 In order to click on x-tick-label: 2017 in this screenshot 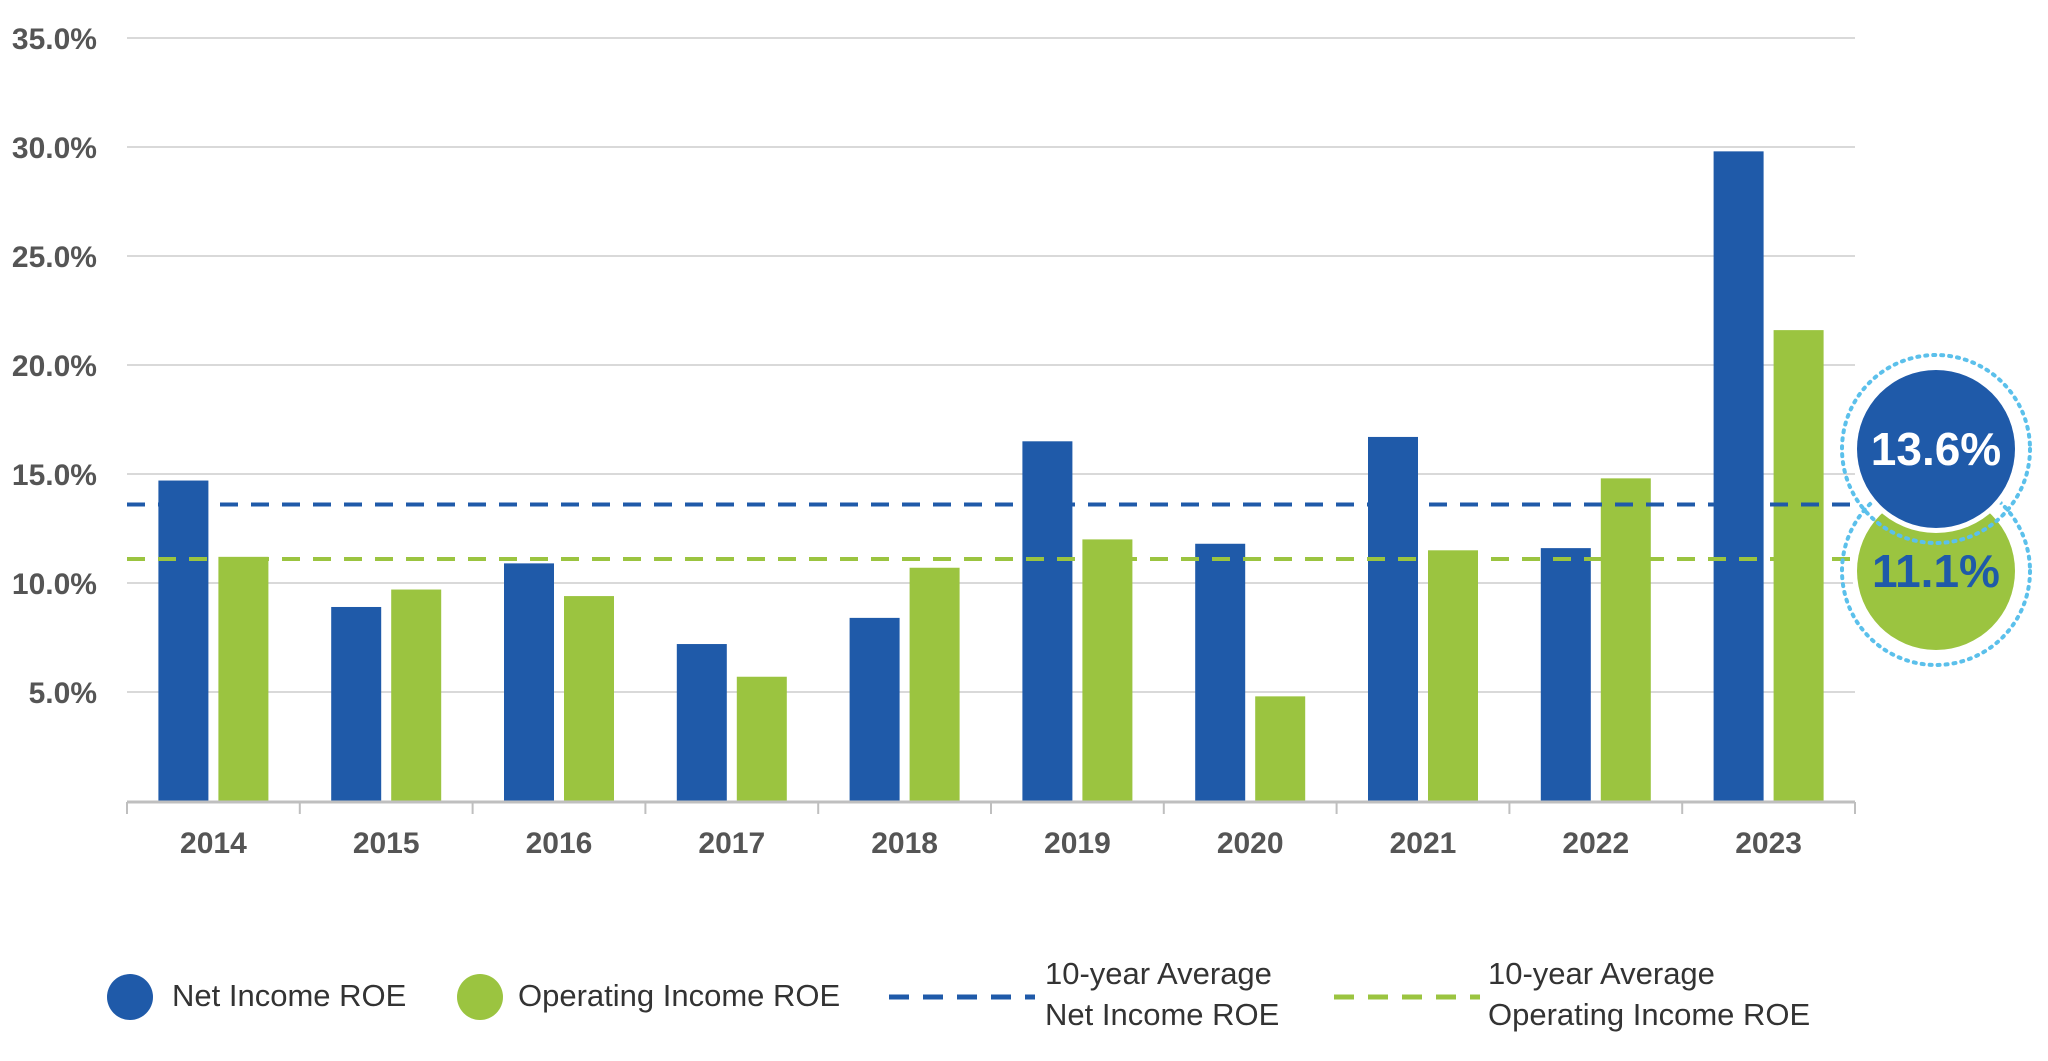, I will do `click(731, 843)`.